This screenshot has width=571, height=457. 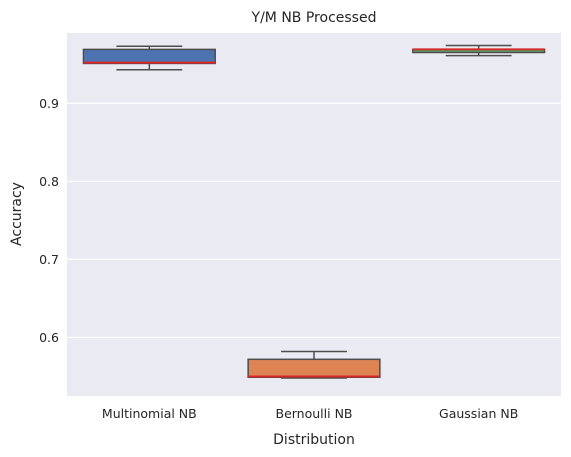 I want to click on y-tick-labels: 0.6 0.7 0.8 0.9, so click(x=49, y=220).